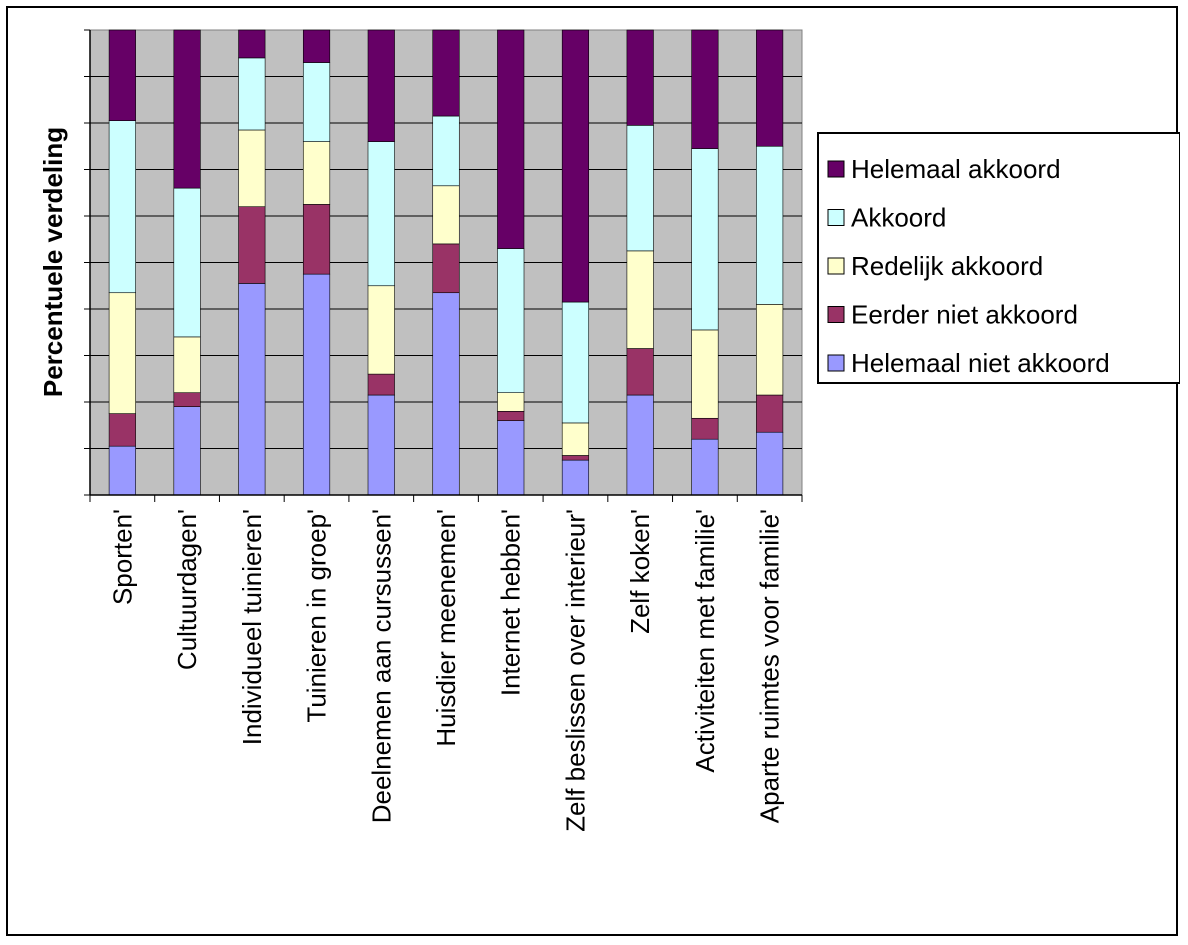 Image resolution: width=1188 pixels, height=945 pixels. Describe the element at coordinates (640, 571) in the screenshot. I see `category-label: Zelf koken'` at that location.